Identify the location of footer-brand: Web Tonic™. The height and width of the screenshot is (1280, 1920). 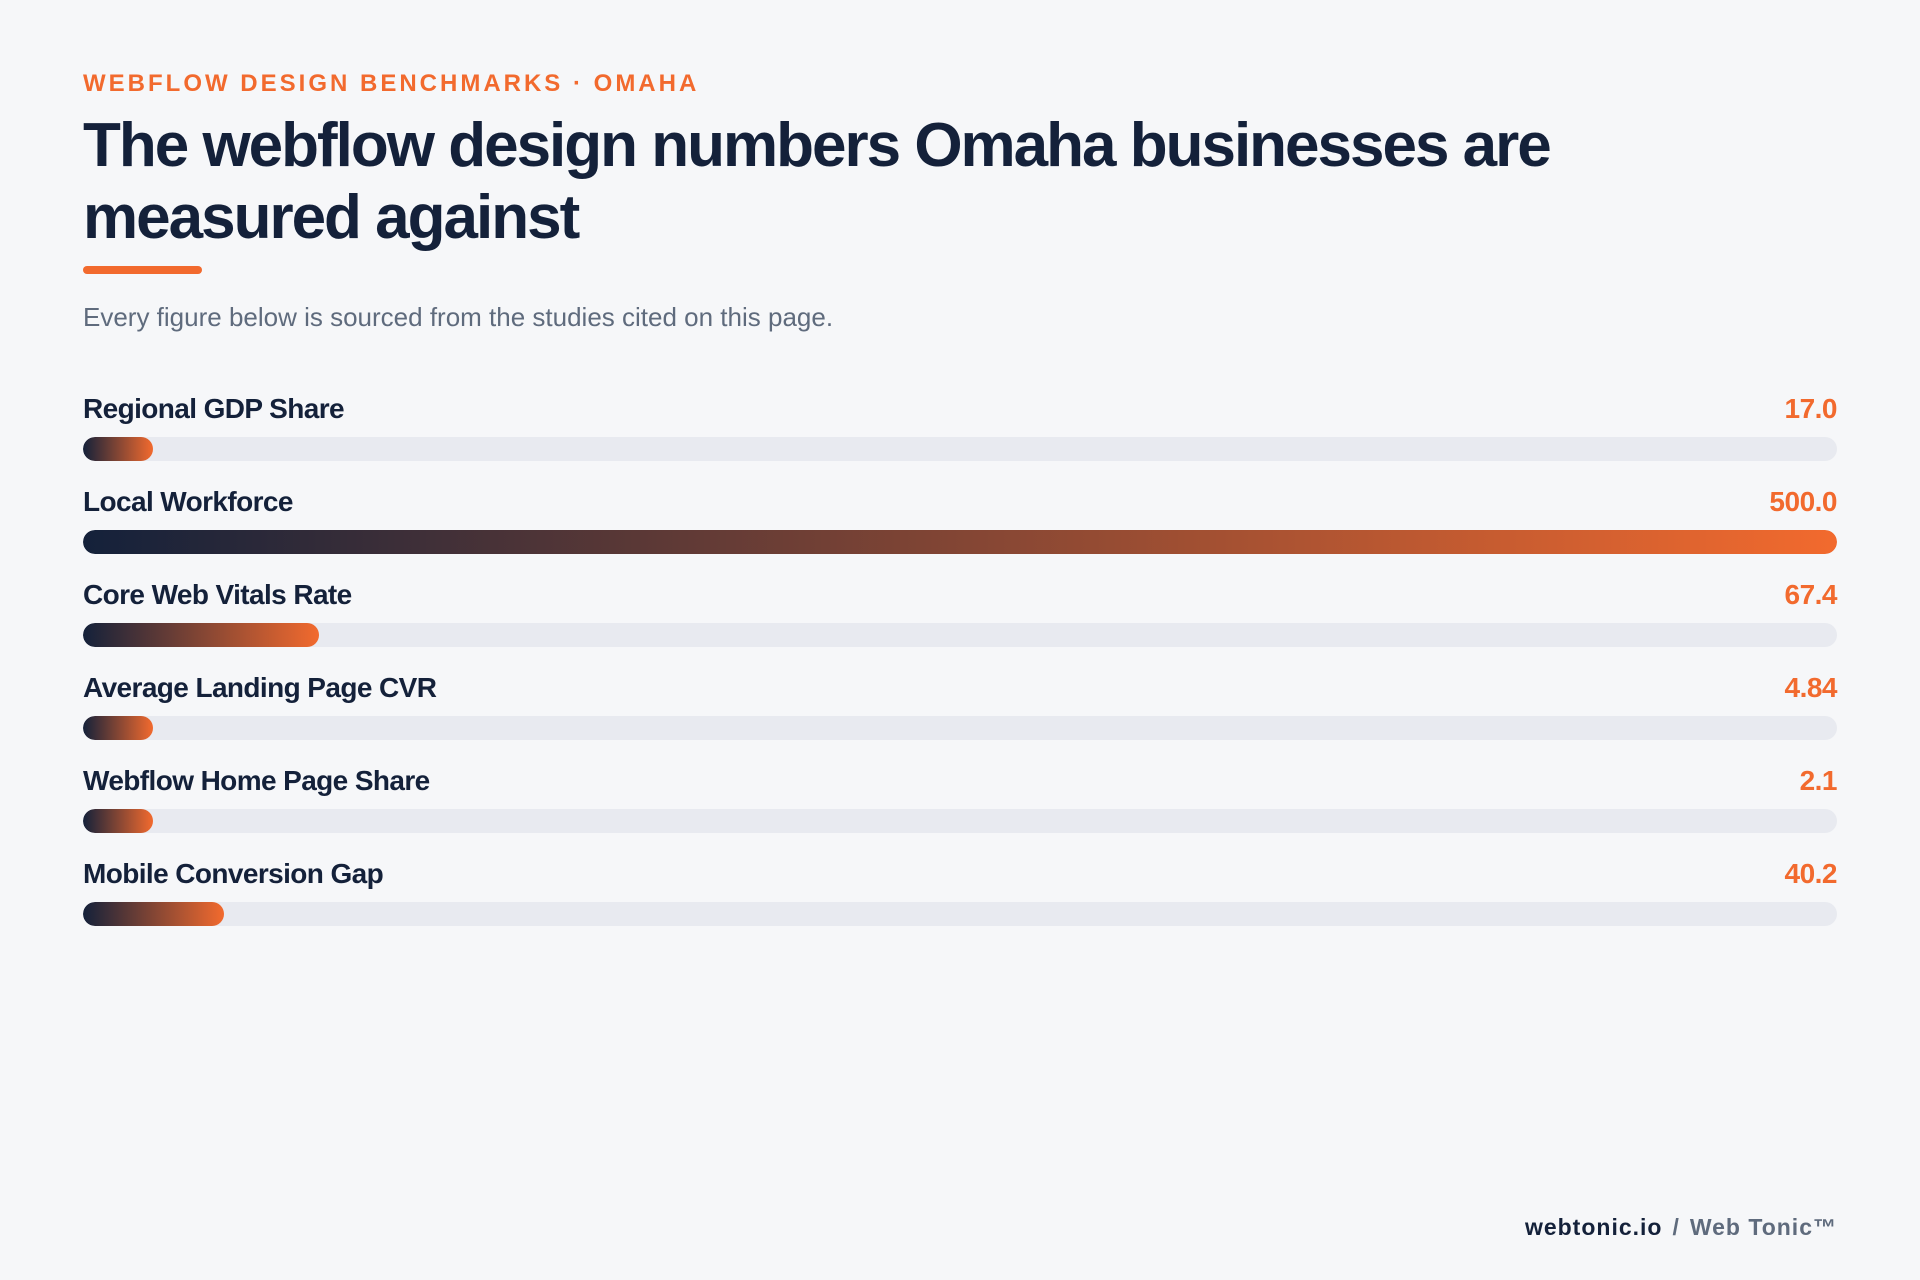
(1763, 1227).